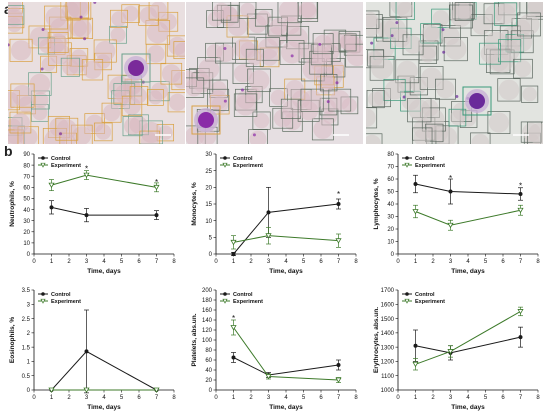  Describe the element at coordinates (29, 363) in the screenshot. I see `y-tick-label: 1` at that location.